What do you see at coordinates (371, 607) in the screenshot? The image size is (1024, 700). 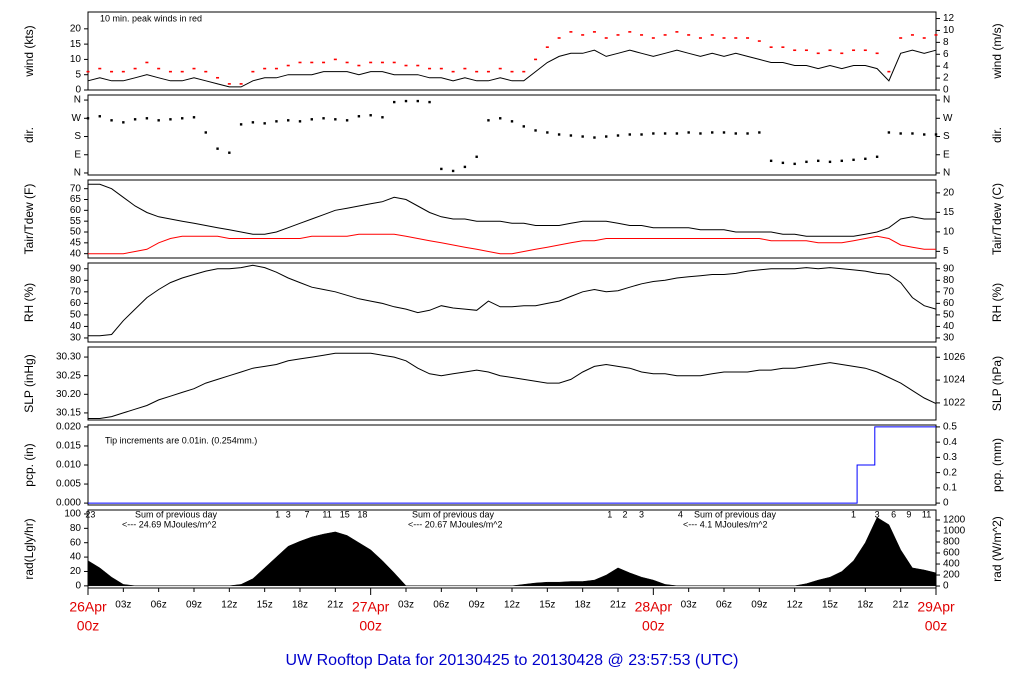 I see `x-major-label: 27Apr` at bounding box center [371, 607].